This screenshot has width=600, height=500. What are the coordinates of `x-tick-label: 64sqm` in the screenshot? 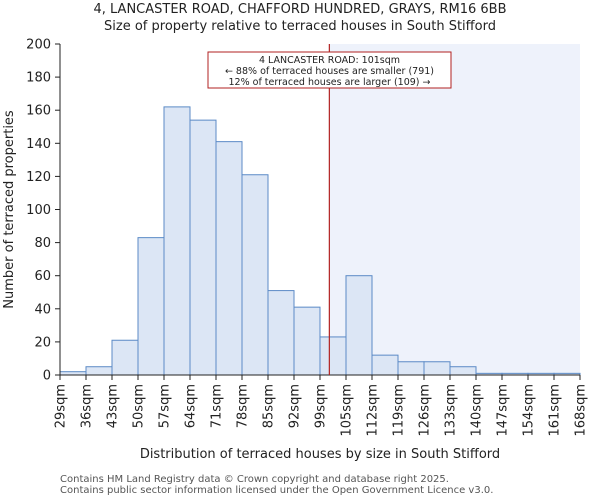 It's located at (191, 406).